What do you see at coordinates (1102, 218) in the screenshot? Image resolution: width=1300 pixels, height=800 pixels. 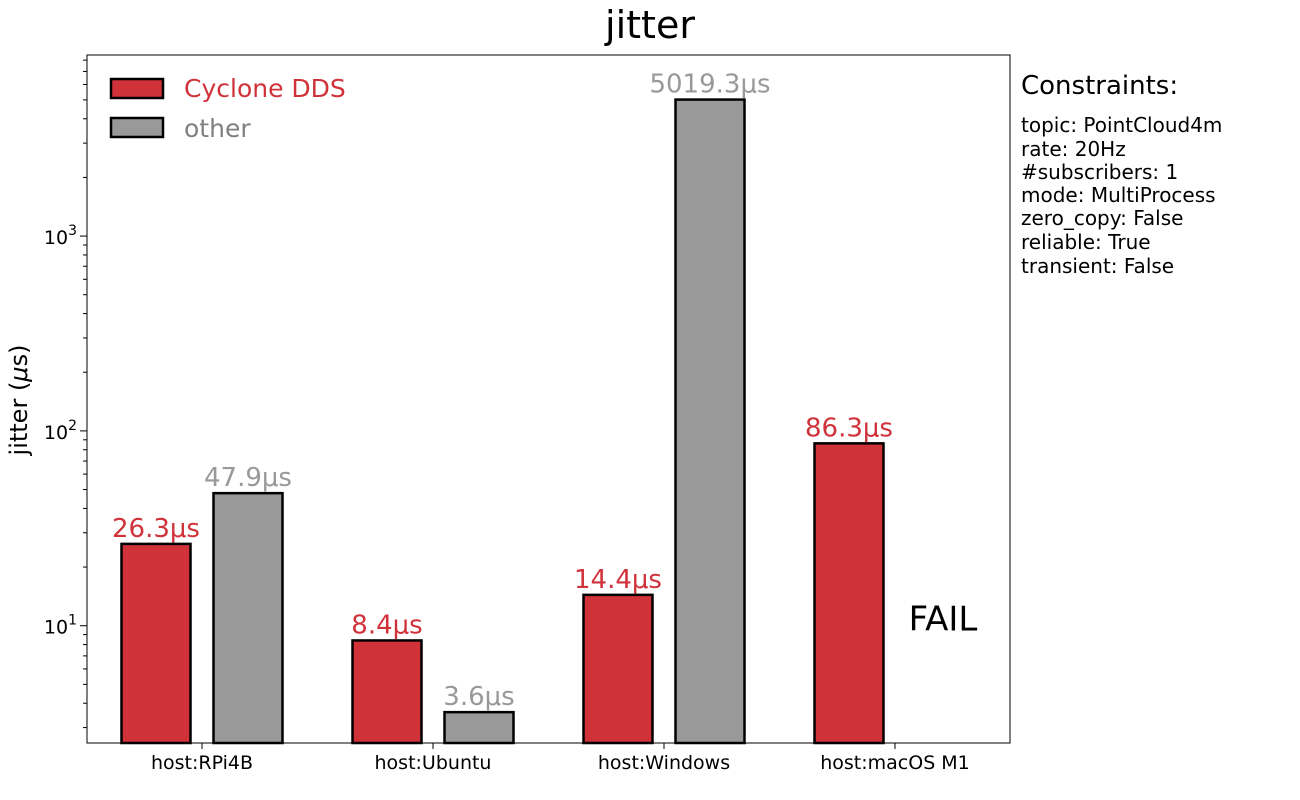 I see `constraints-line: zero_copy: False` at bounding box center [1102, 218].